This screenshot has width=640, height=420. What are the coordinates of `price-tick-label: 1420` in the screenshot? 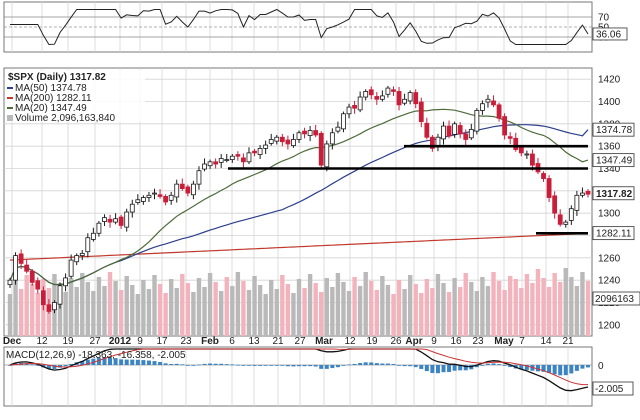 It's located at (609, 80).